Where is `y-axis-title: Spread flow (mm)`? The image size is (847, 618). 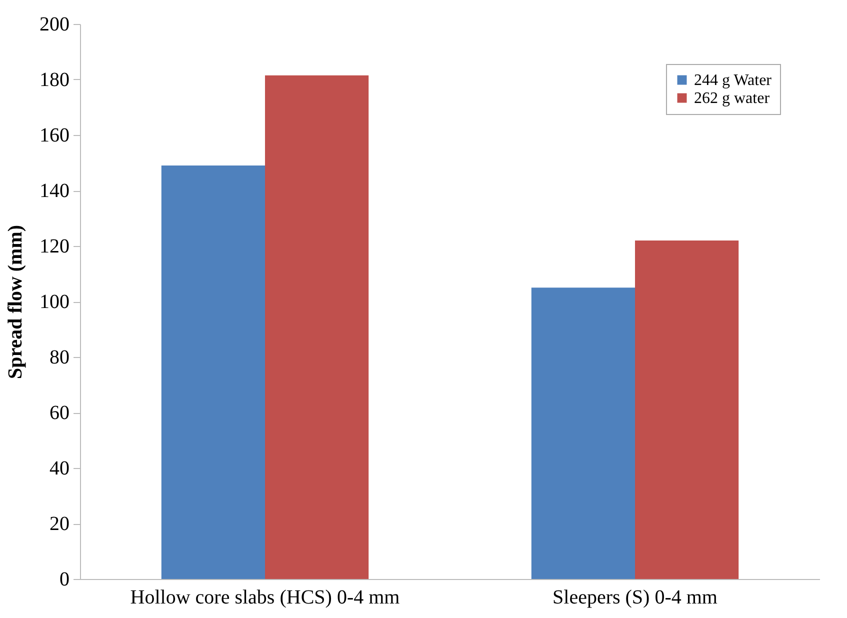 y-axis-title: Spread flow (mm) is located at coordinates (15, 302).